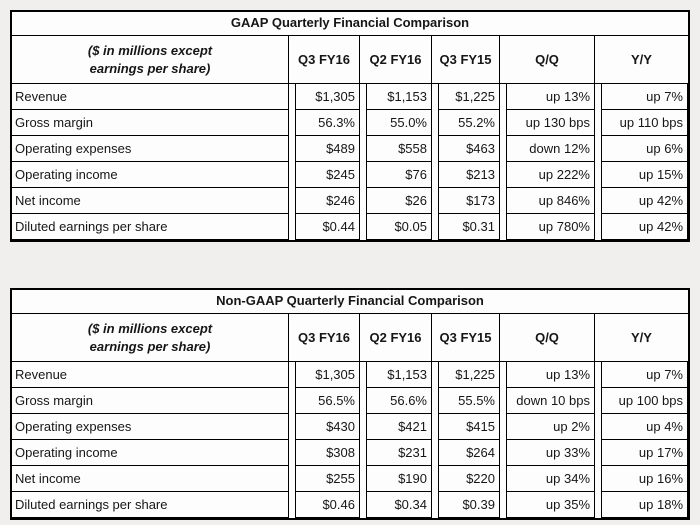 The height and width of the screenshot is (525, 700). I want to click on cell-value: down 12%, so click(550, 148).